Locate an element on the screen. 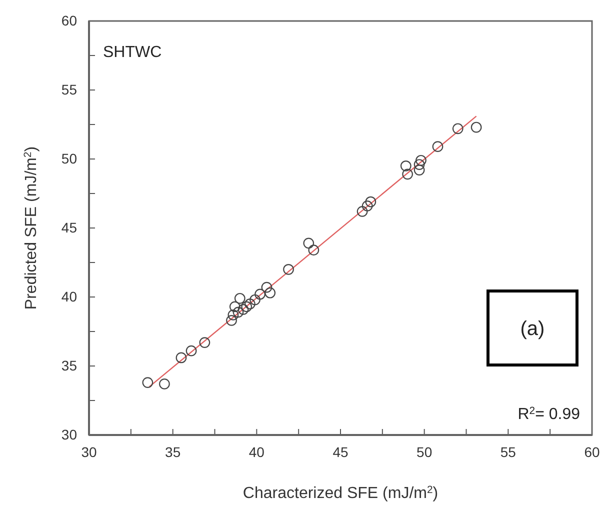  annotation: SHTWC is located at coordinates (132, 52).